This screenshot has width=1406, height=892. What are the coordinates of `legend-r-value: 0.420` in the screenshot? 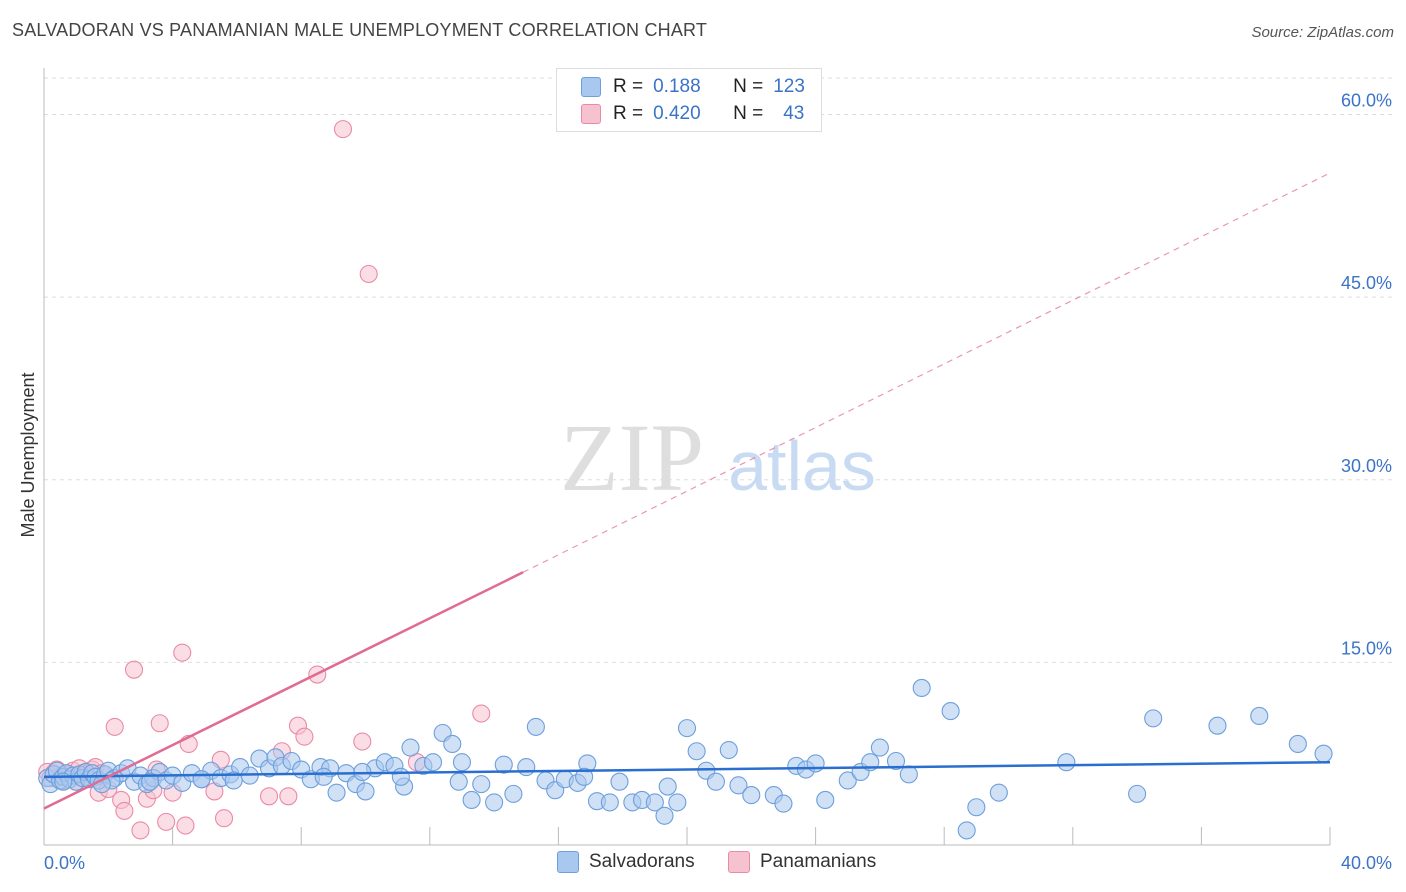 It's located at (677, 113).